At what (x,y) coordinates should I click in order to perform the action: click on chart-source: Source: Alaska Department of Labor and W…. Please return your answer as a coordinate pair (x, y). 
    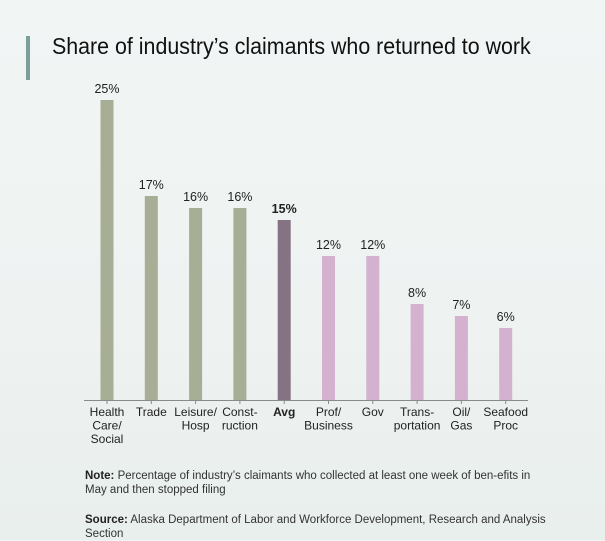
    Looking at the image, I should click on (320, 527).